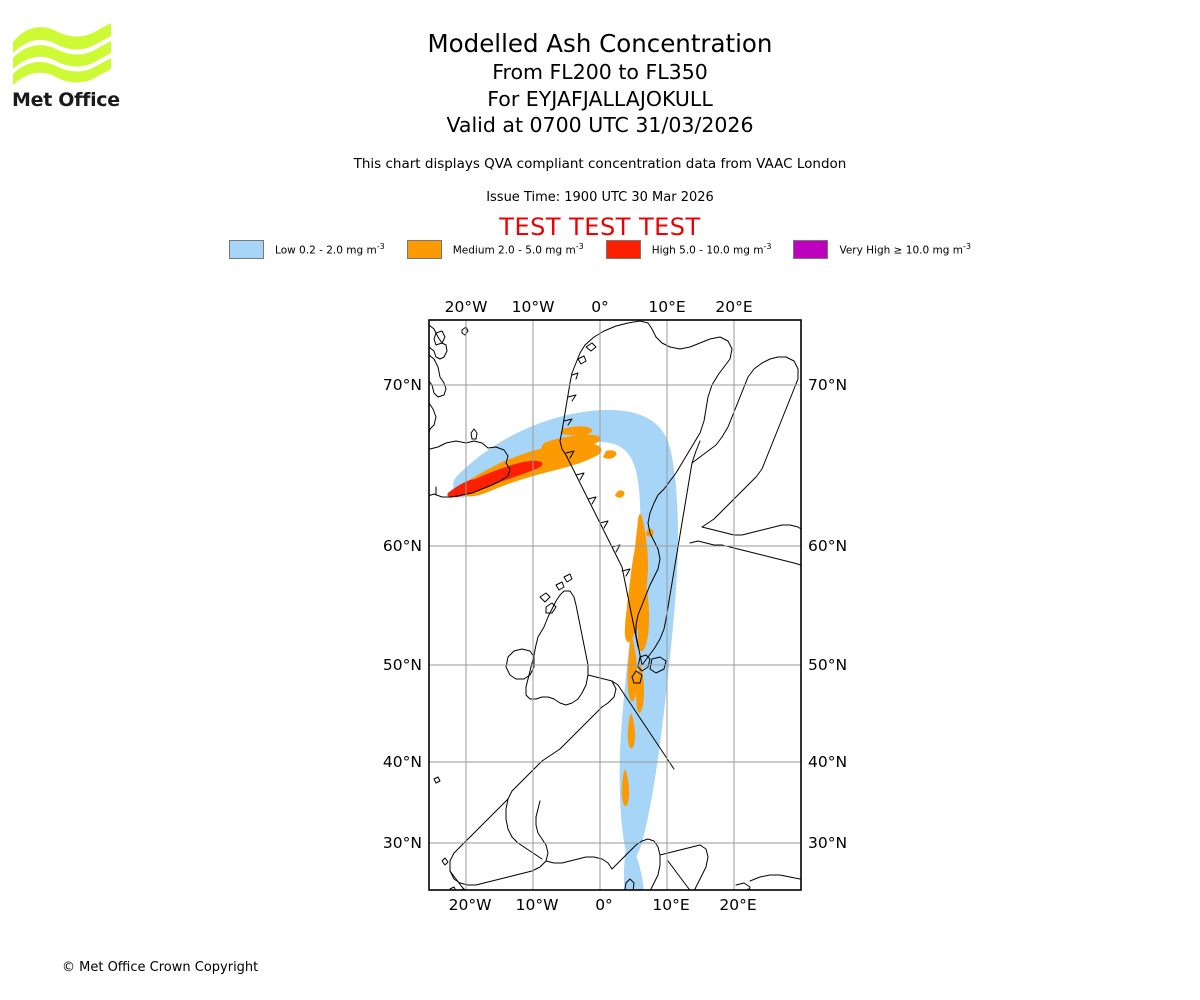 This screenshot has width=1200, height=1000. I want to click on lon-label-bottom-0: 20°W, so click(470, 905).